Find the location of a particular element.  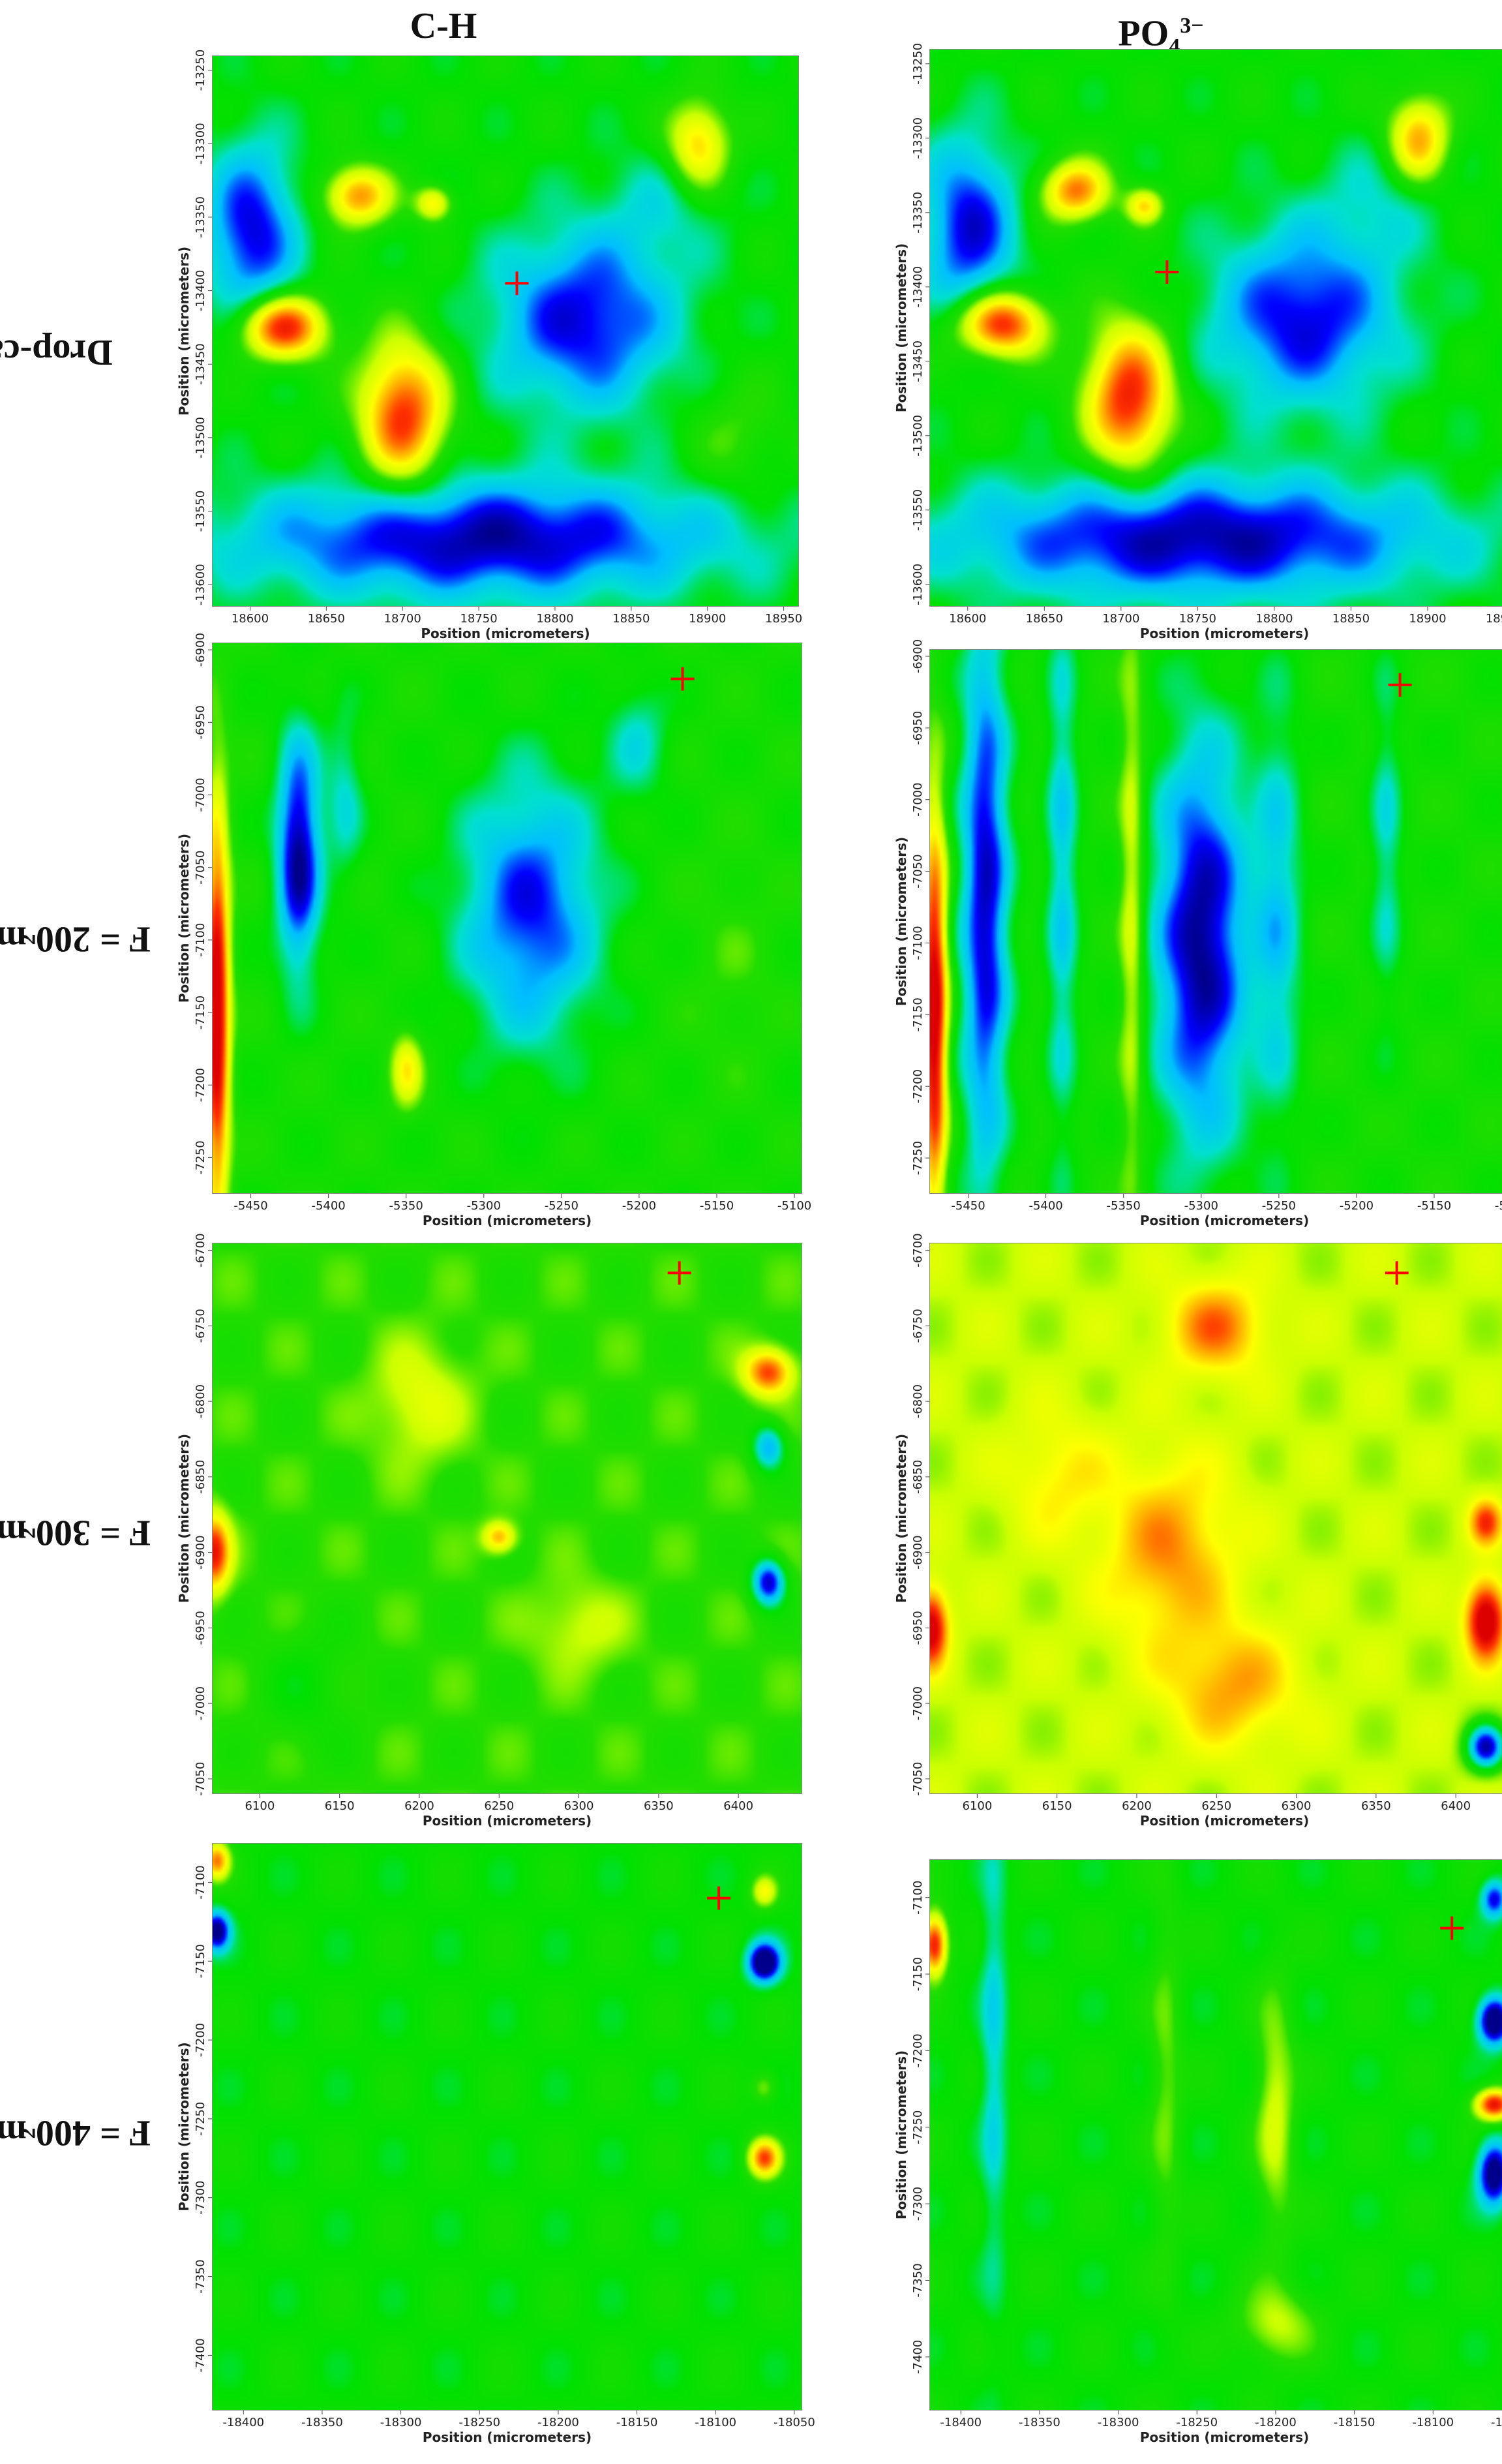

row-label-200: F = 200 mJ/cm2 is located at coordinates (76, 939).